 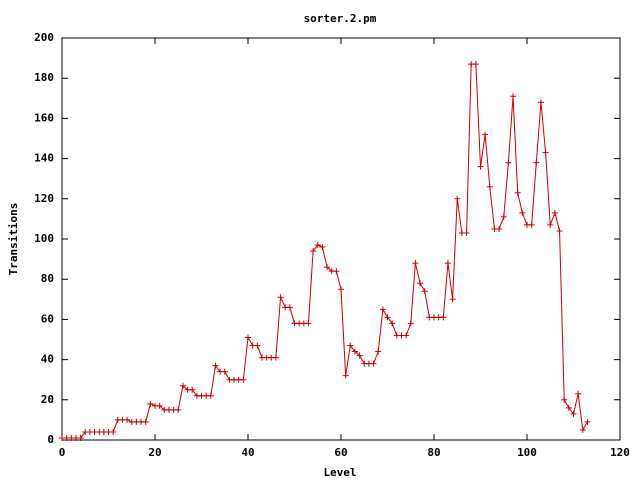 What do you see at coordinates (47, 359) in the screenshot?
I see `y-tick-label: 40` at bounding box center [47, 359].